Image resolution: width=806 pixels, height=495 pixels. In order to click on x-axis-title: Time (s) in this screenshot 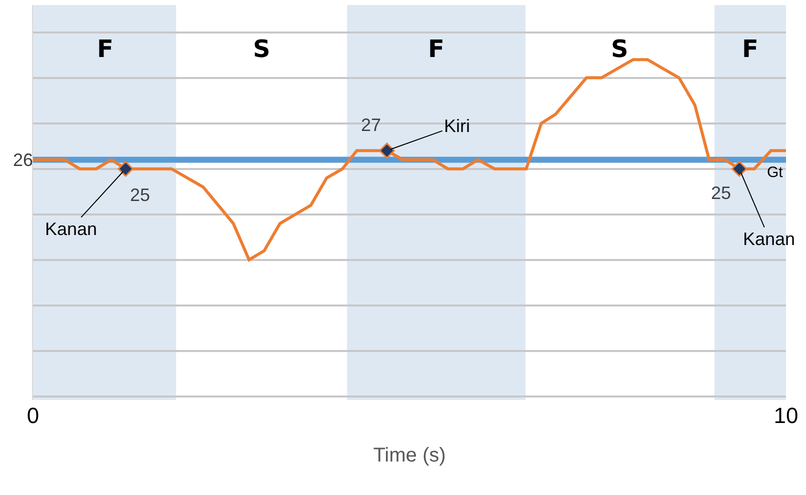, I will do `click(409, 455)`.